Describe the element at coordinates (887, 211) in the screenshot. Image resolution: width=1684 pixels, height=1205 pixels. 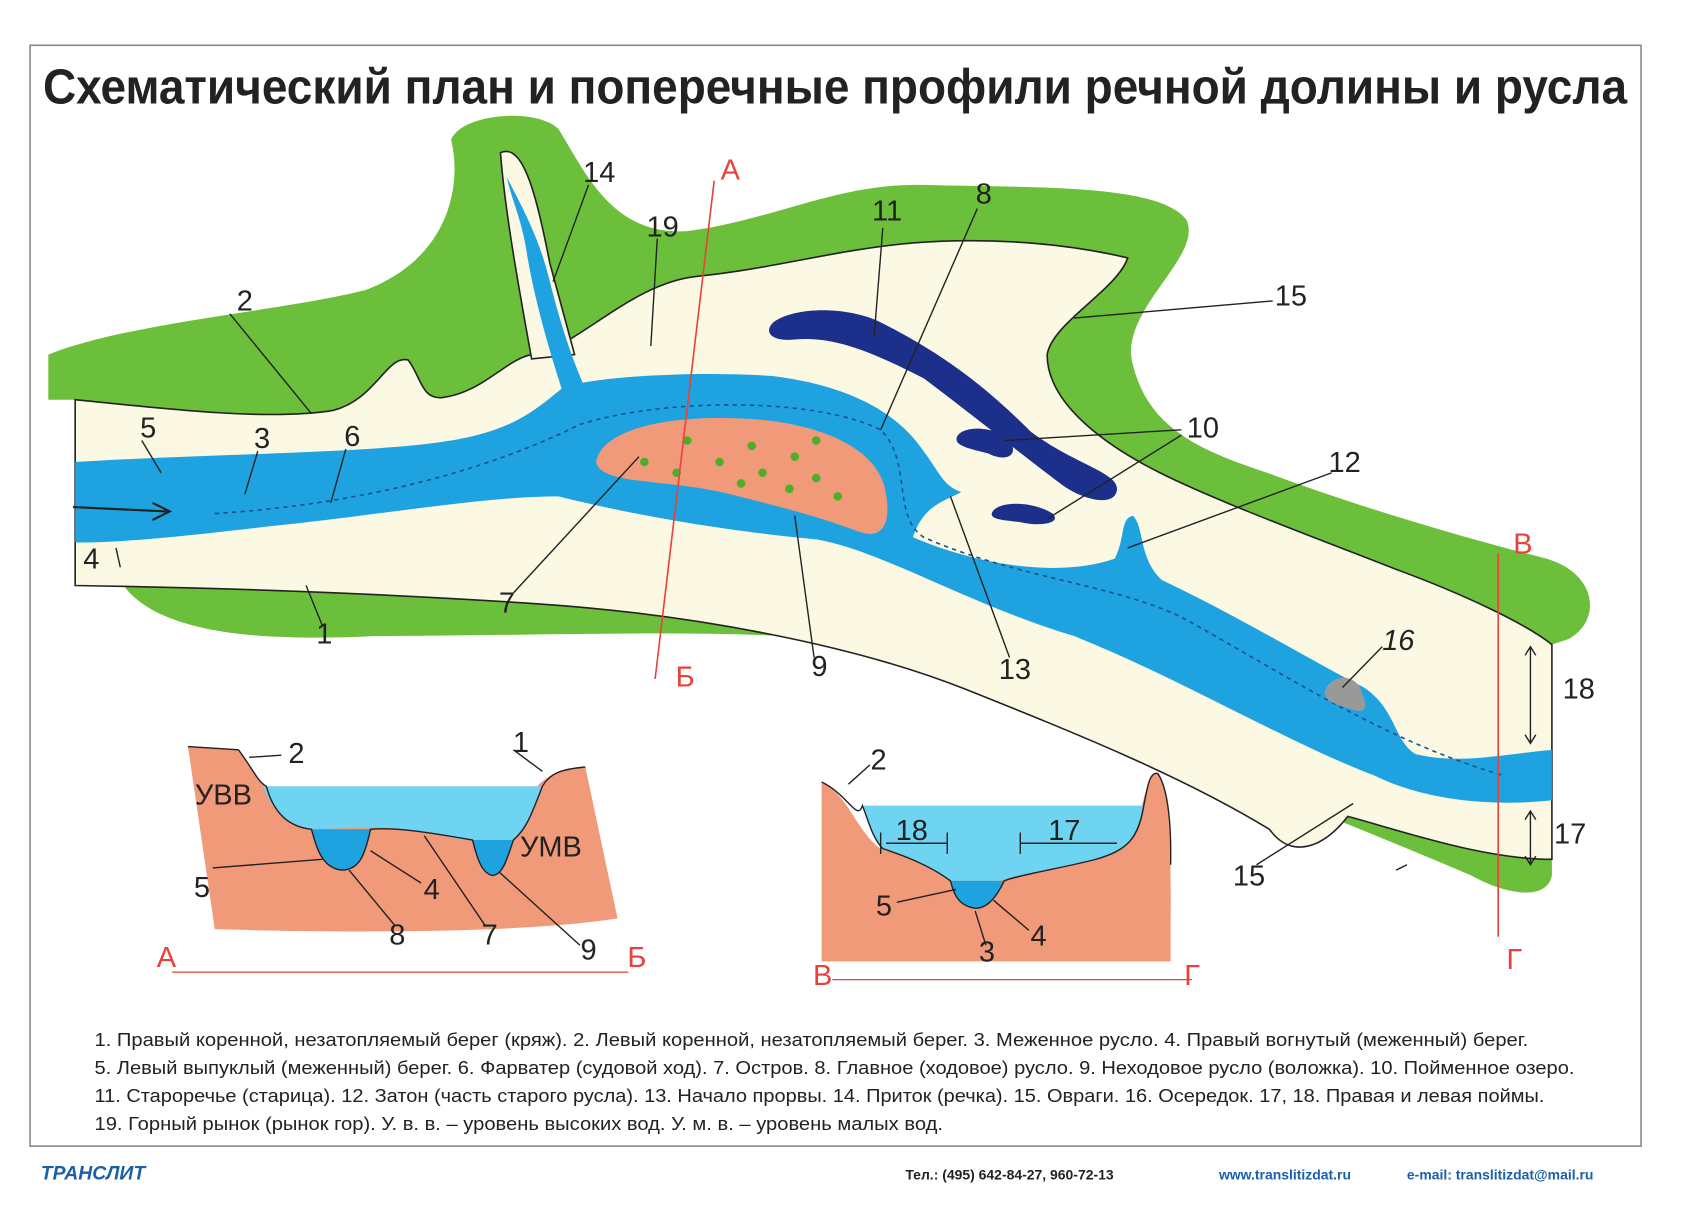
I see `plan-label: 11` at that location.